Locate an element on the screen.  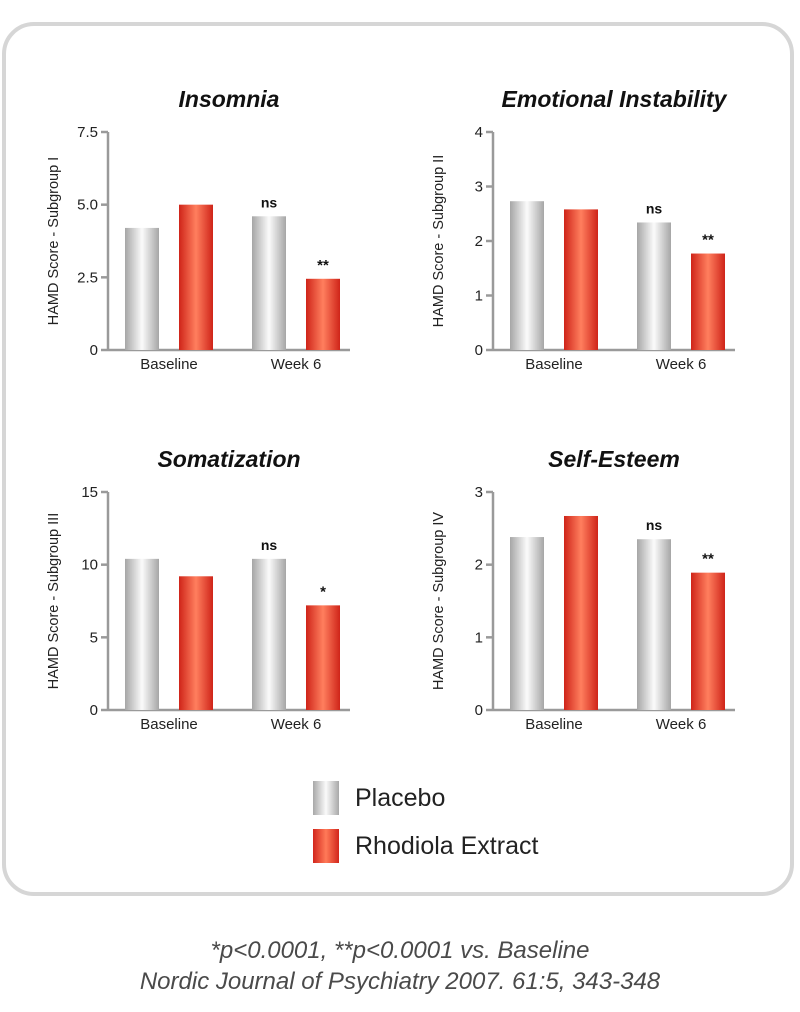
significance-footnote: *p<0.0001, **p<0.0001 vs. Baseline is located at coordinates (400, 950).